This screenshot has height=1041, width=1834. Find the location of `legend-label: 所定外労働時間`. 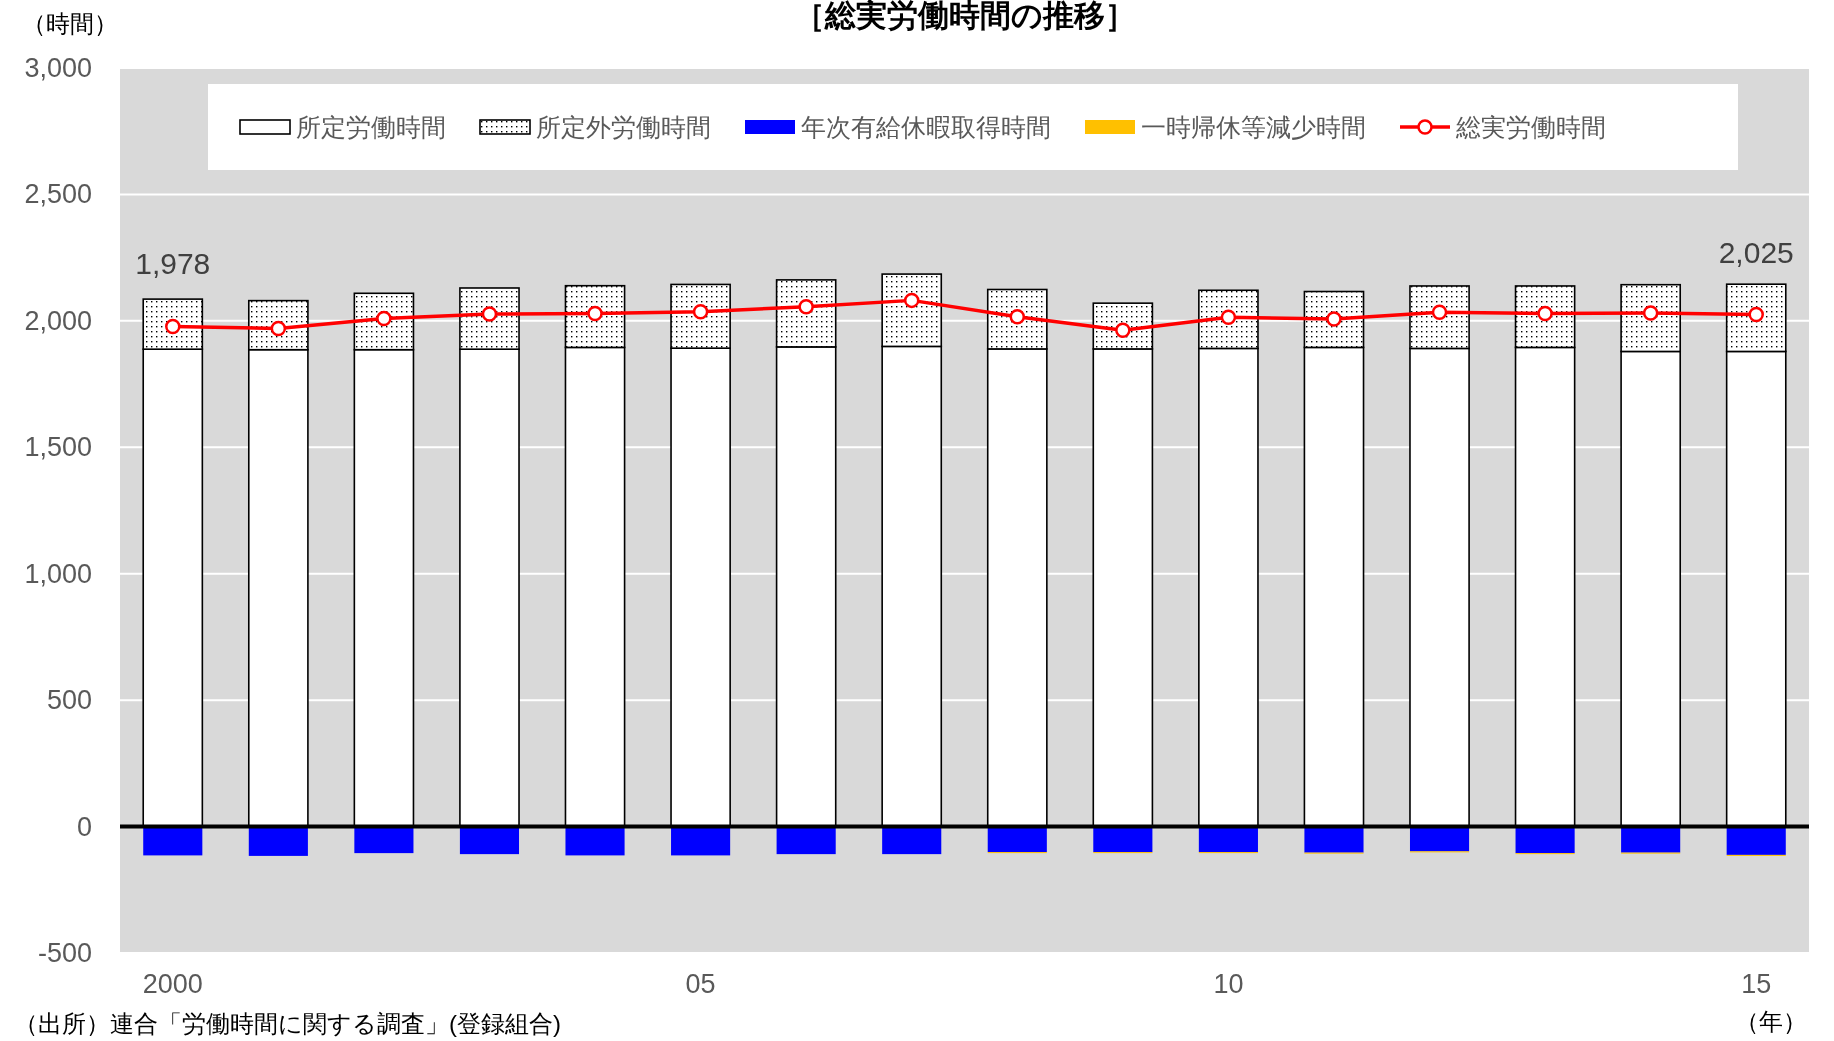

legend-label: 所定外労働時間 is located at coordinates (623, 127).